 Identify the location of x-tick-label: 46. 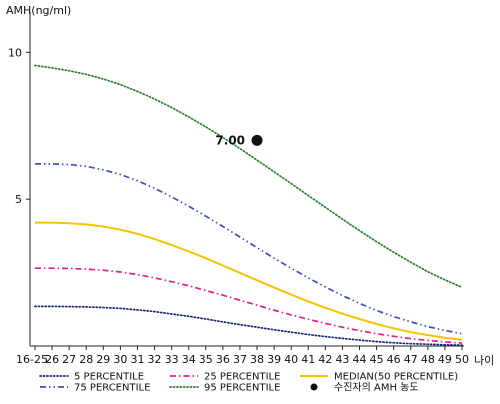
(394, 359).